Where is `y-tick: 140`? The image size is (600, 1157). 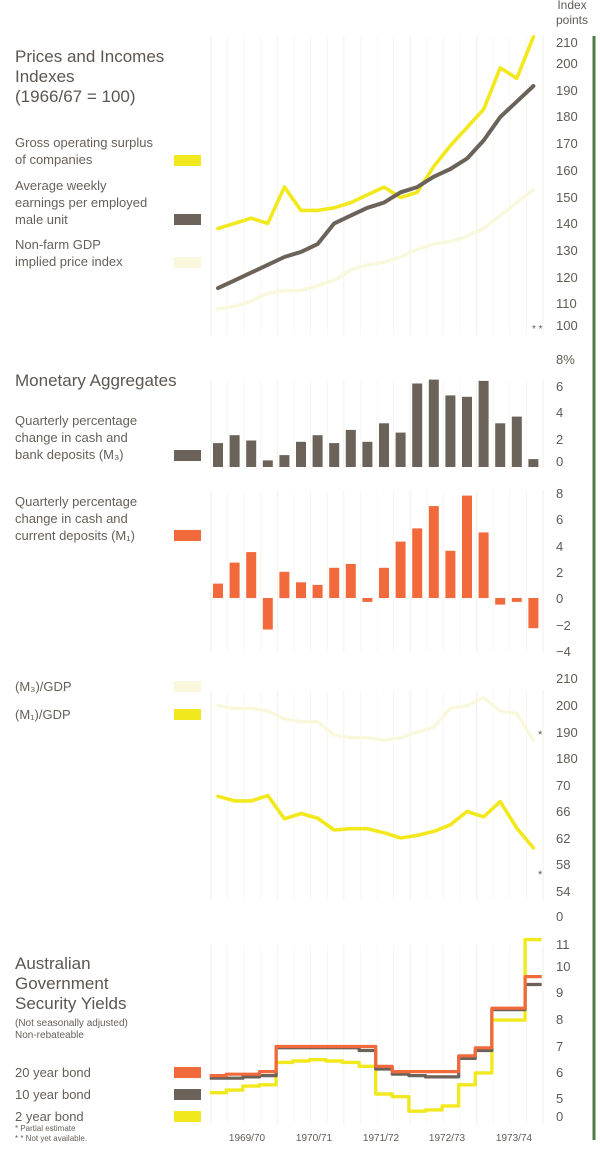
y-tick: 140 is located at coordinates (567, 223).